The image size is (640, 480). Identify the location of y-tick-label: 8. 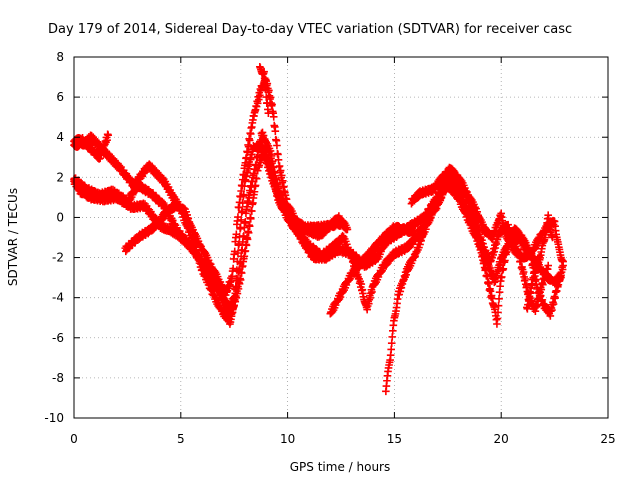
(60, 57).